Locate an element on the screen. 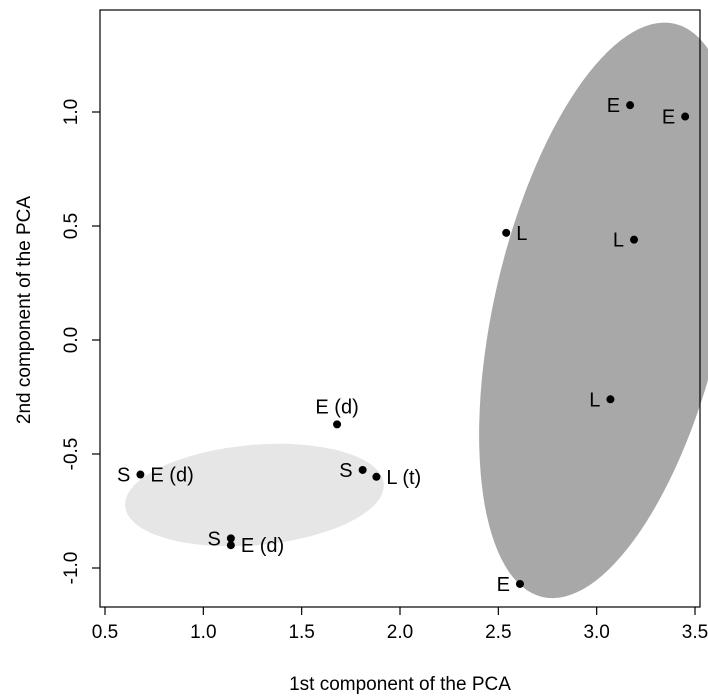 The width and height of the screenshot is (708, 697). data-point-label: L (t) is located at coordinates (403, 478).